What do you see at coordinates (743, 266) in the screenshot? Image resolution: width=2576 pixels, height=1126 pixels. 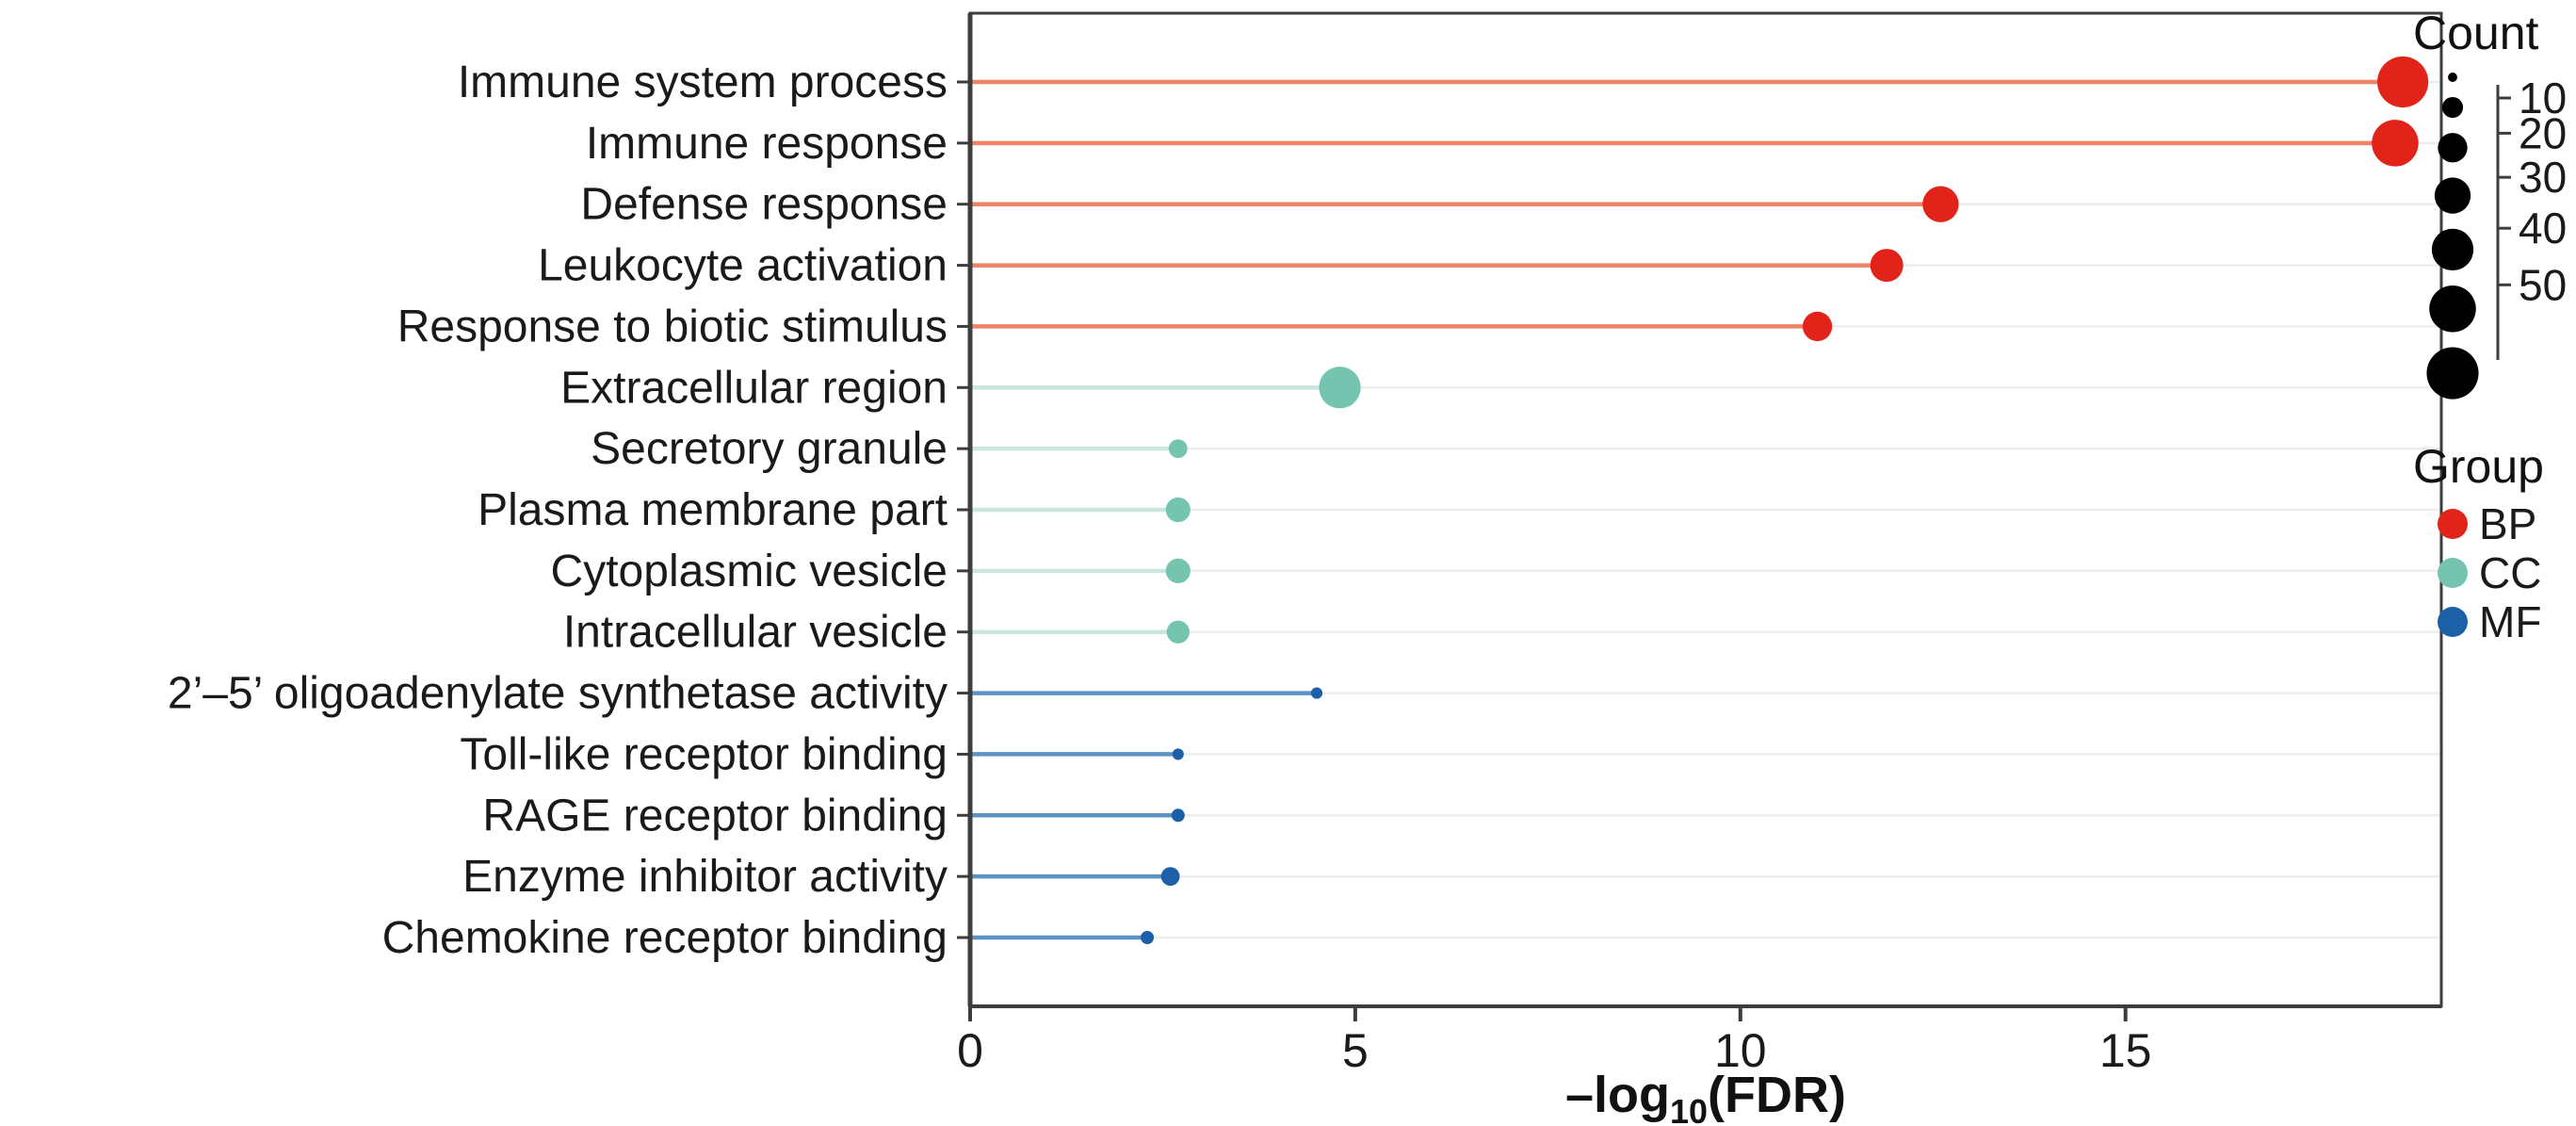 I see `category-label: Leukocyte activation` at bounding box center [743, 266].